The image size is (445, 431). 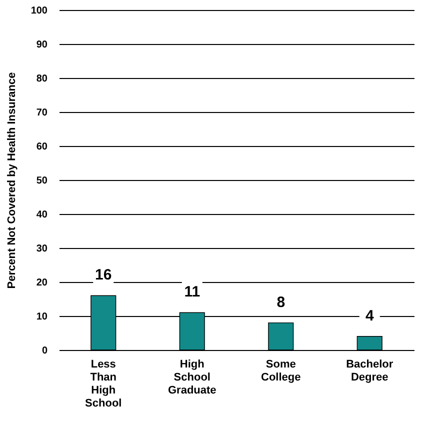 I want to click on y-tick-label: 20, so click(x=42, y=283).